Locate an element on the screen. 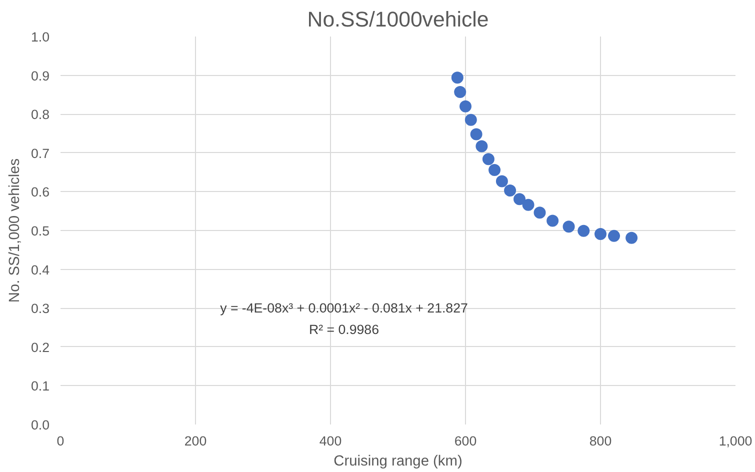 The image size is (755, 472). x-axis-title: Cruising range (km) is located at coordinates (398, 462).